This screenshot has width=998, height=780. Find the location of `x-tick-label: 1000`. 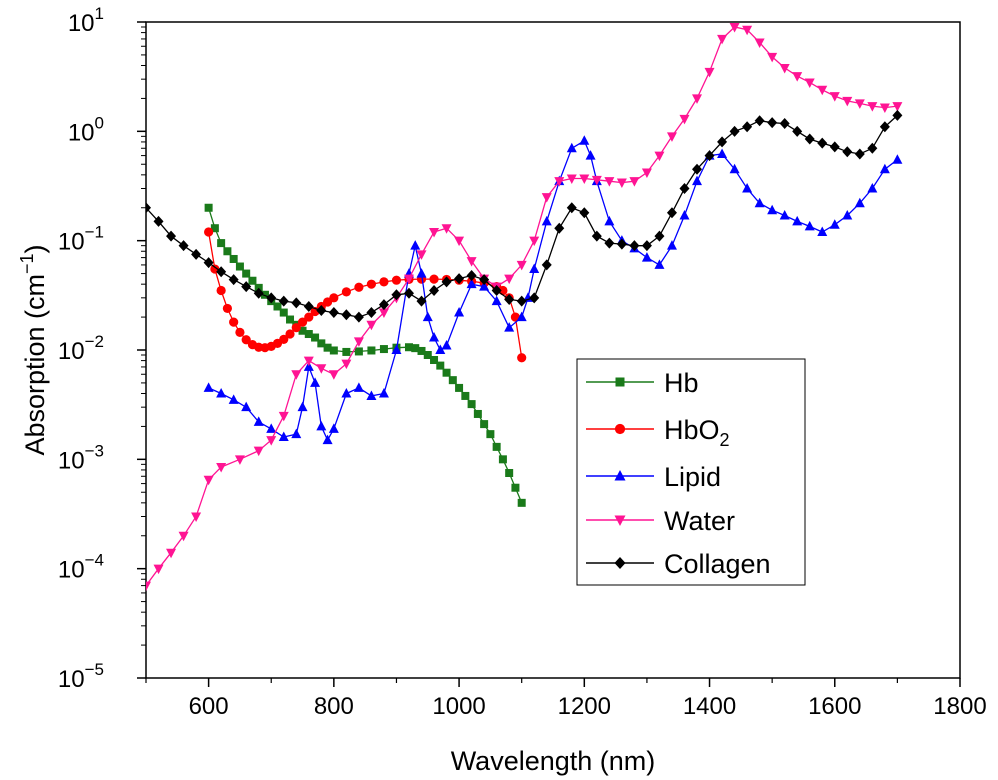

x-tick-label: 1000 is located at coordinates (458, 706).